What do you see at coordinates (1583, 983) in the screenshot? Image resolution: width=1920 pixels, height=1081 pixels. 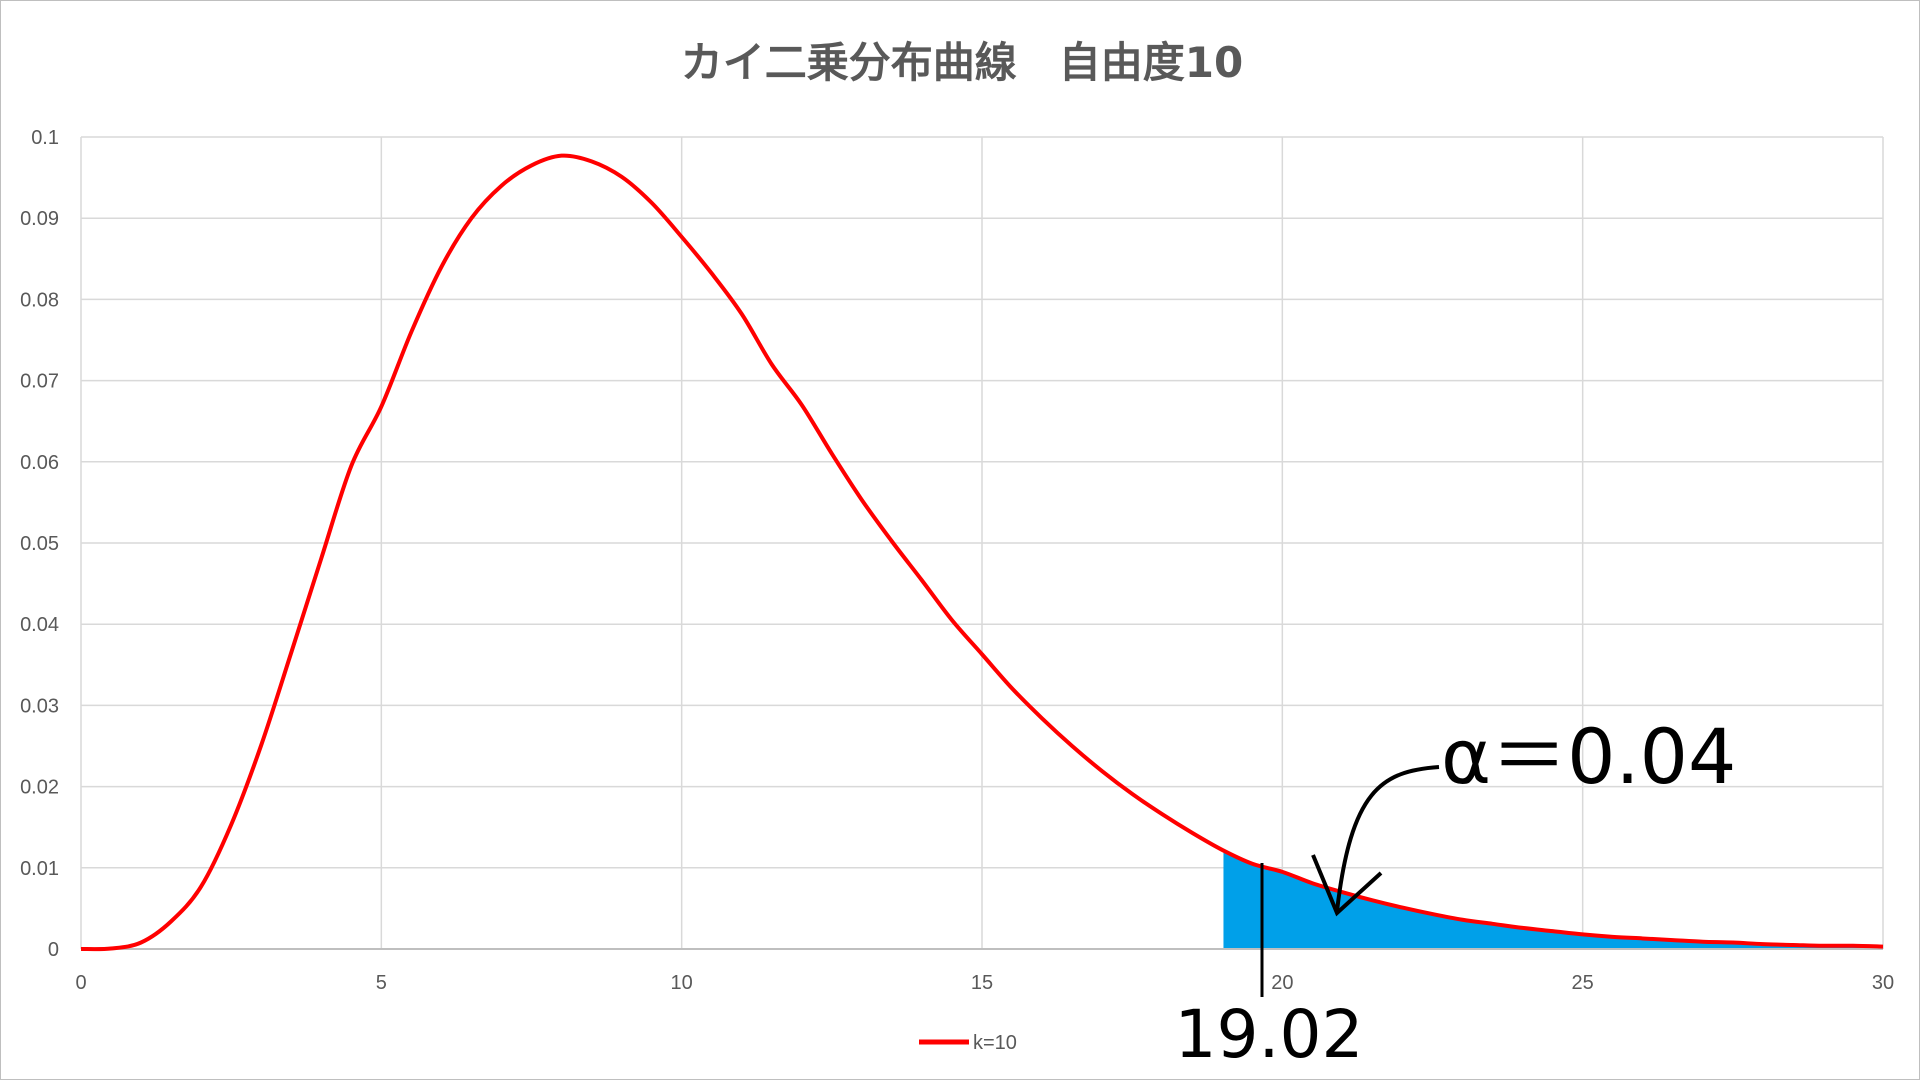 I see `x-tick-label: 25` at bounding box center [1583, 983].